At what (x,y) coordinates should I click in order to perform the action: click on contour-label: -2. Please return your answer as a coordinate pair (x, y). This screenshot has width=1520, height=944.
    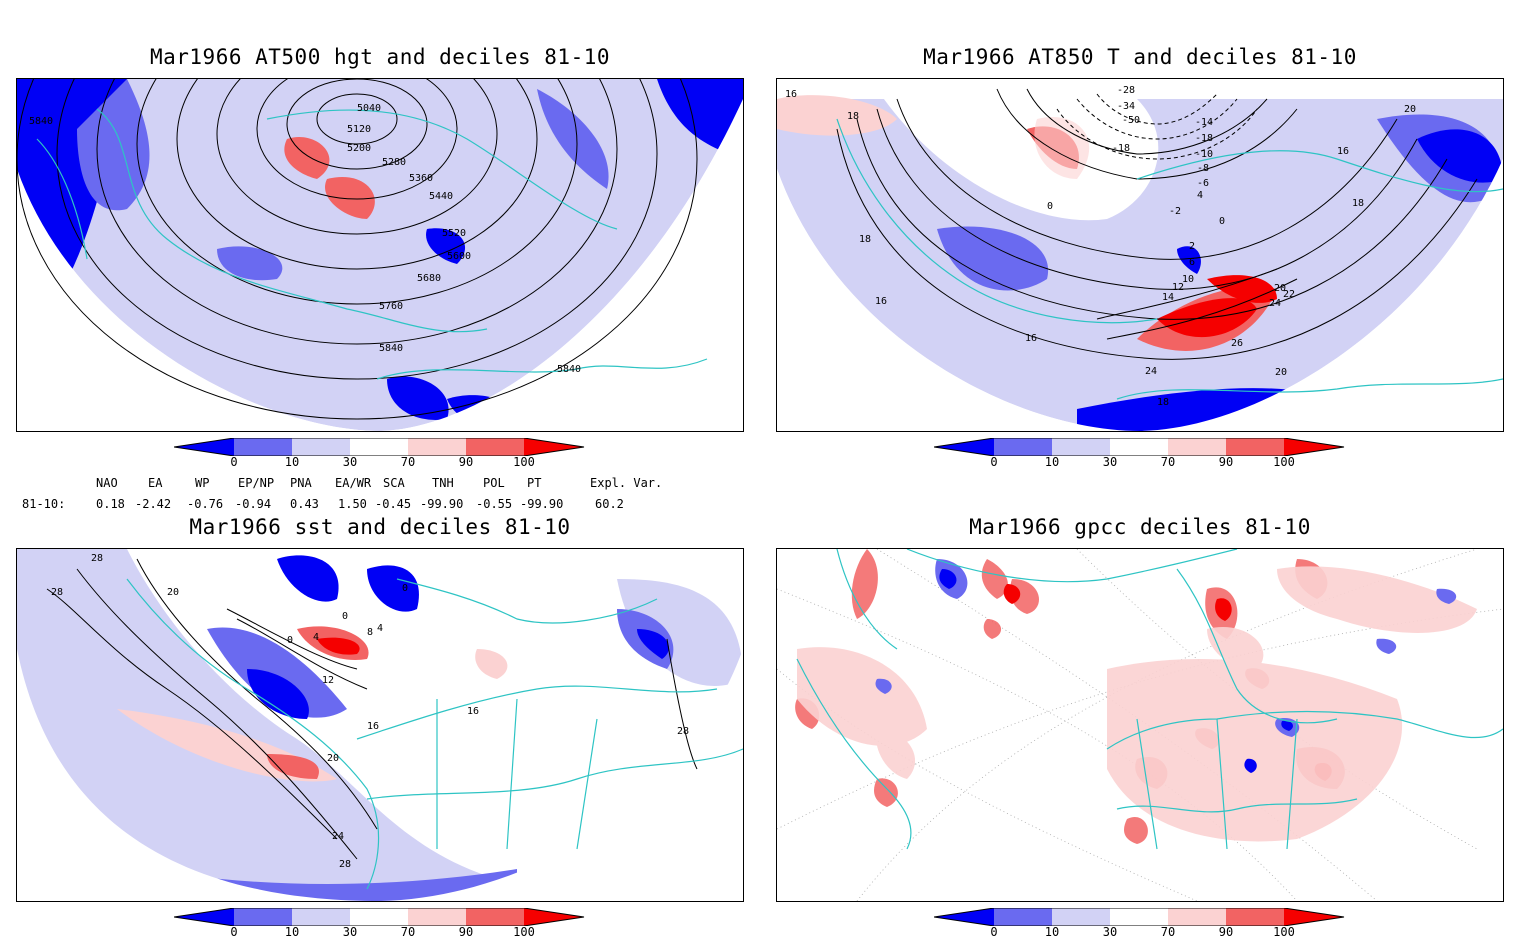
    Looking at the image, I should click on (1175, 211).